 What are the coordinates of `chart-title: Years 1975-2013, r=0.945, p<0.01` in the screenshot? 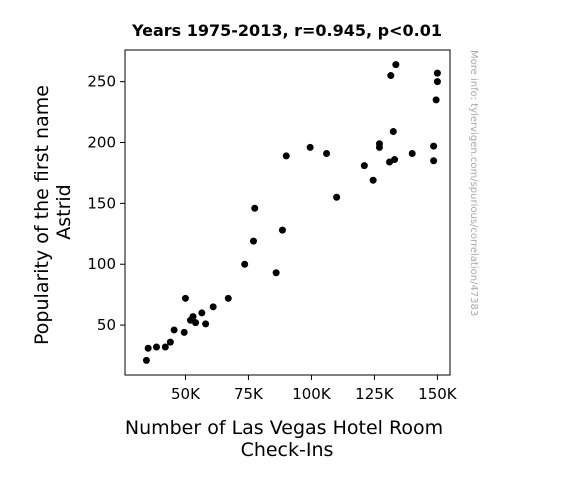 It's located at (286, 30).